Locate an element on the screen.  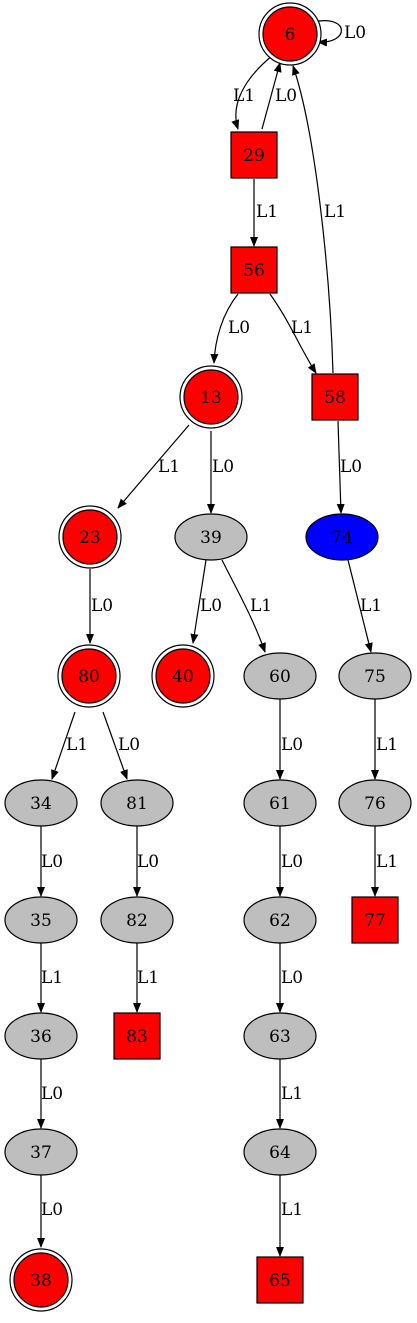
node-64: 64 is located at coordinates (280, 1152).